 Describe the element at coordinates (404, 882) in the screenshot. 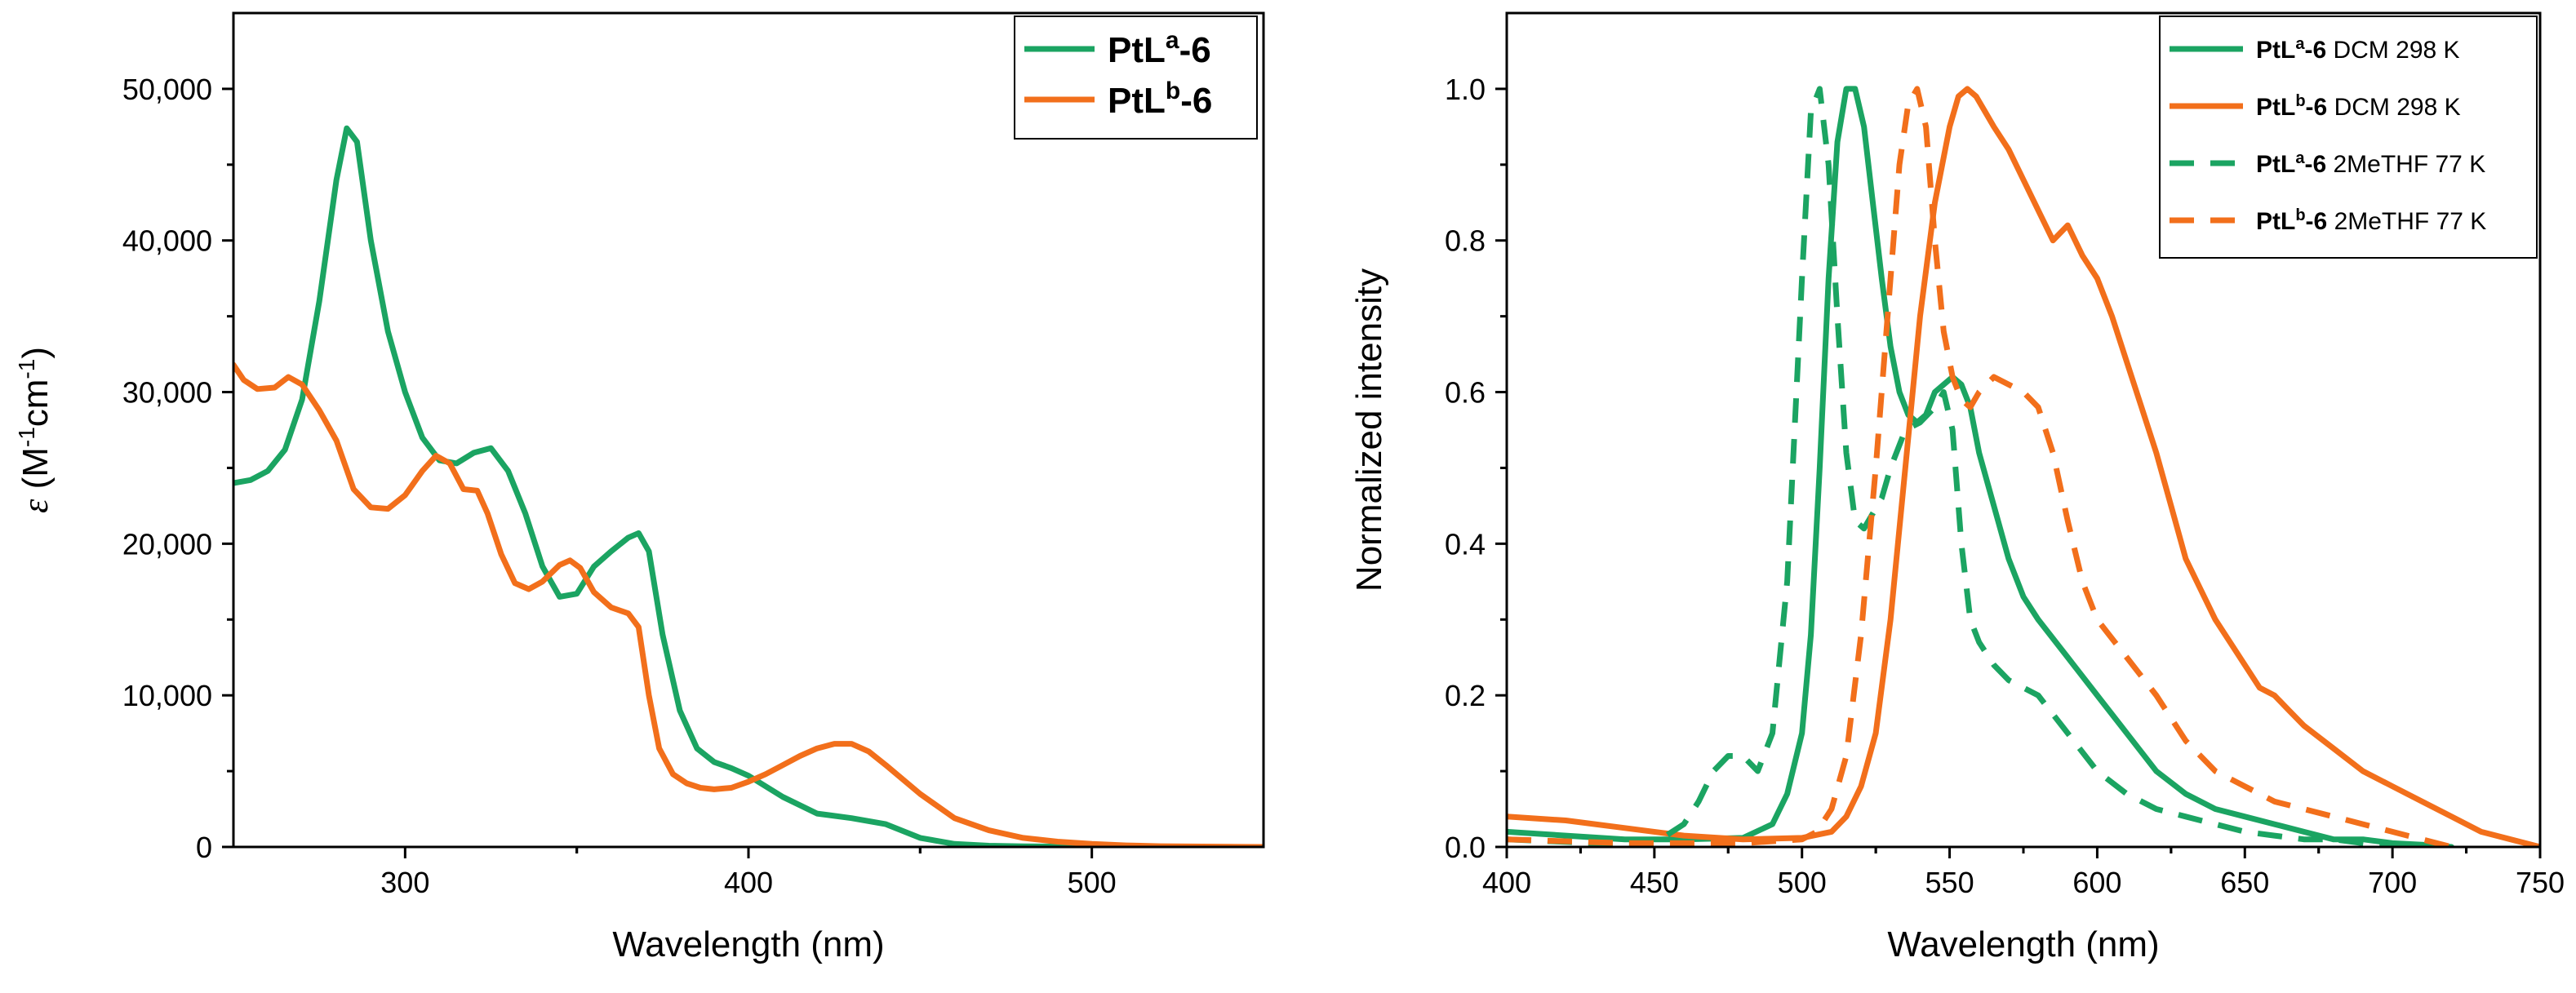

I see `x-tick-label: 300` at that location.